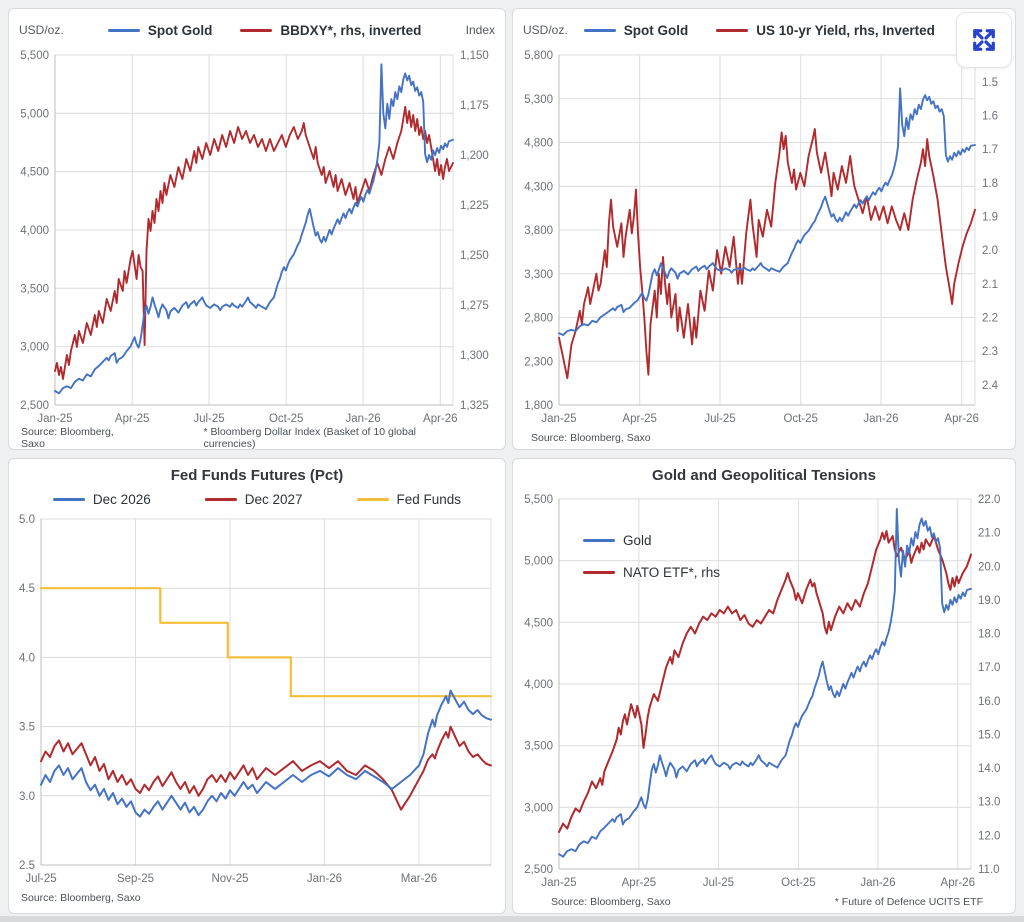 This screenshot has height=922, width=1024. Describe the element at coordinates (990, 352) in the screenshot. I see `right-tick-label: 2.3` at that location.